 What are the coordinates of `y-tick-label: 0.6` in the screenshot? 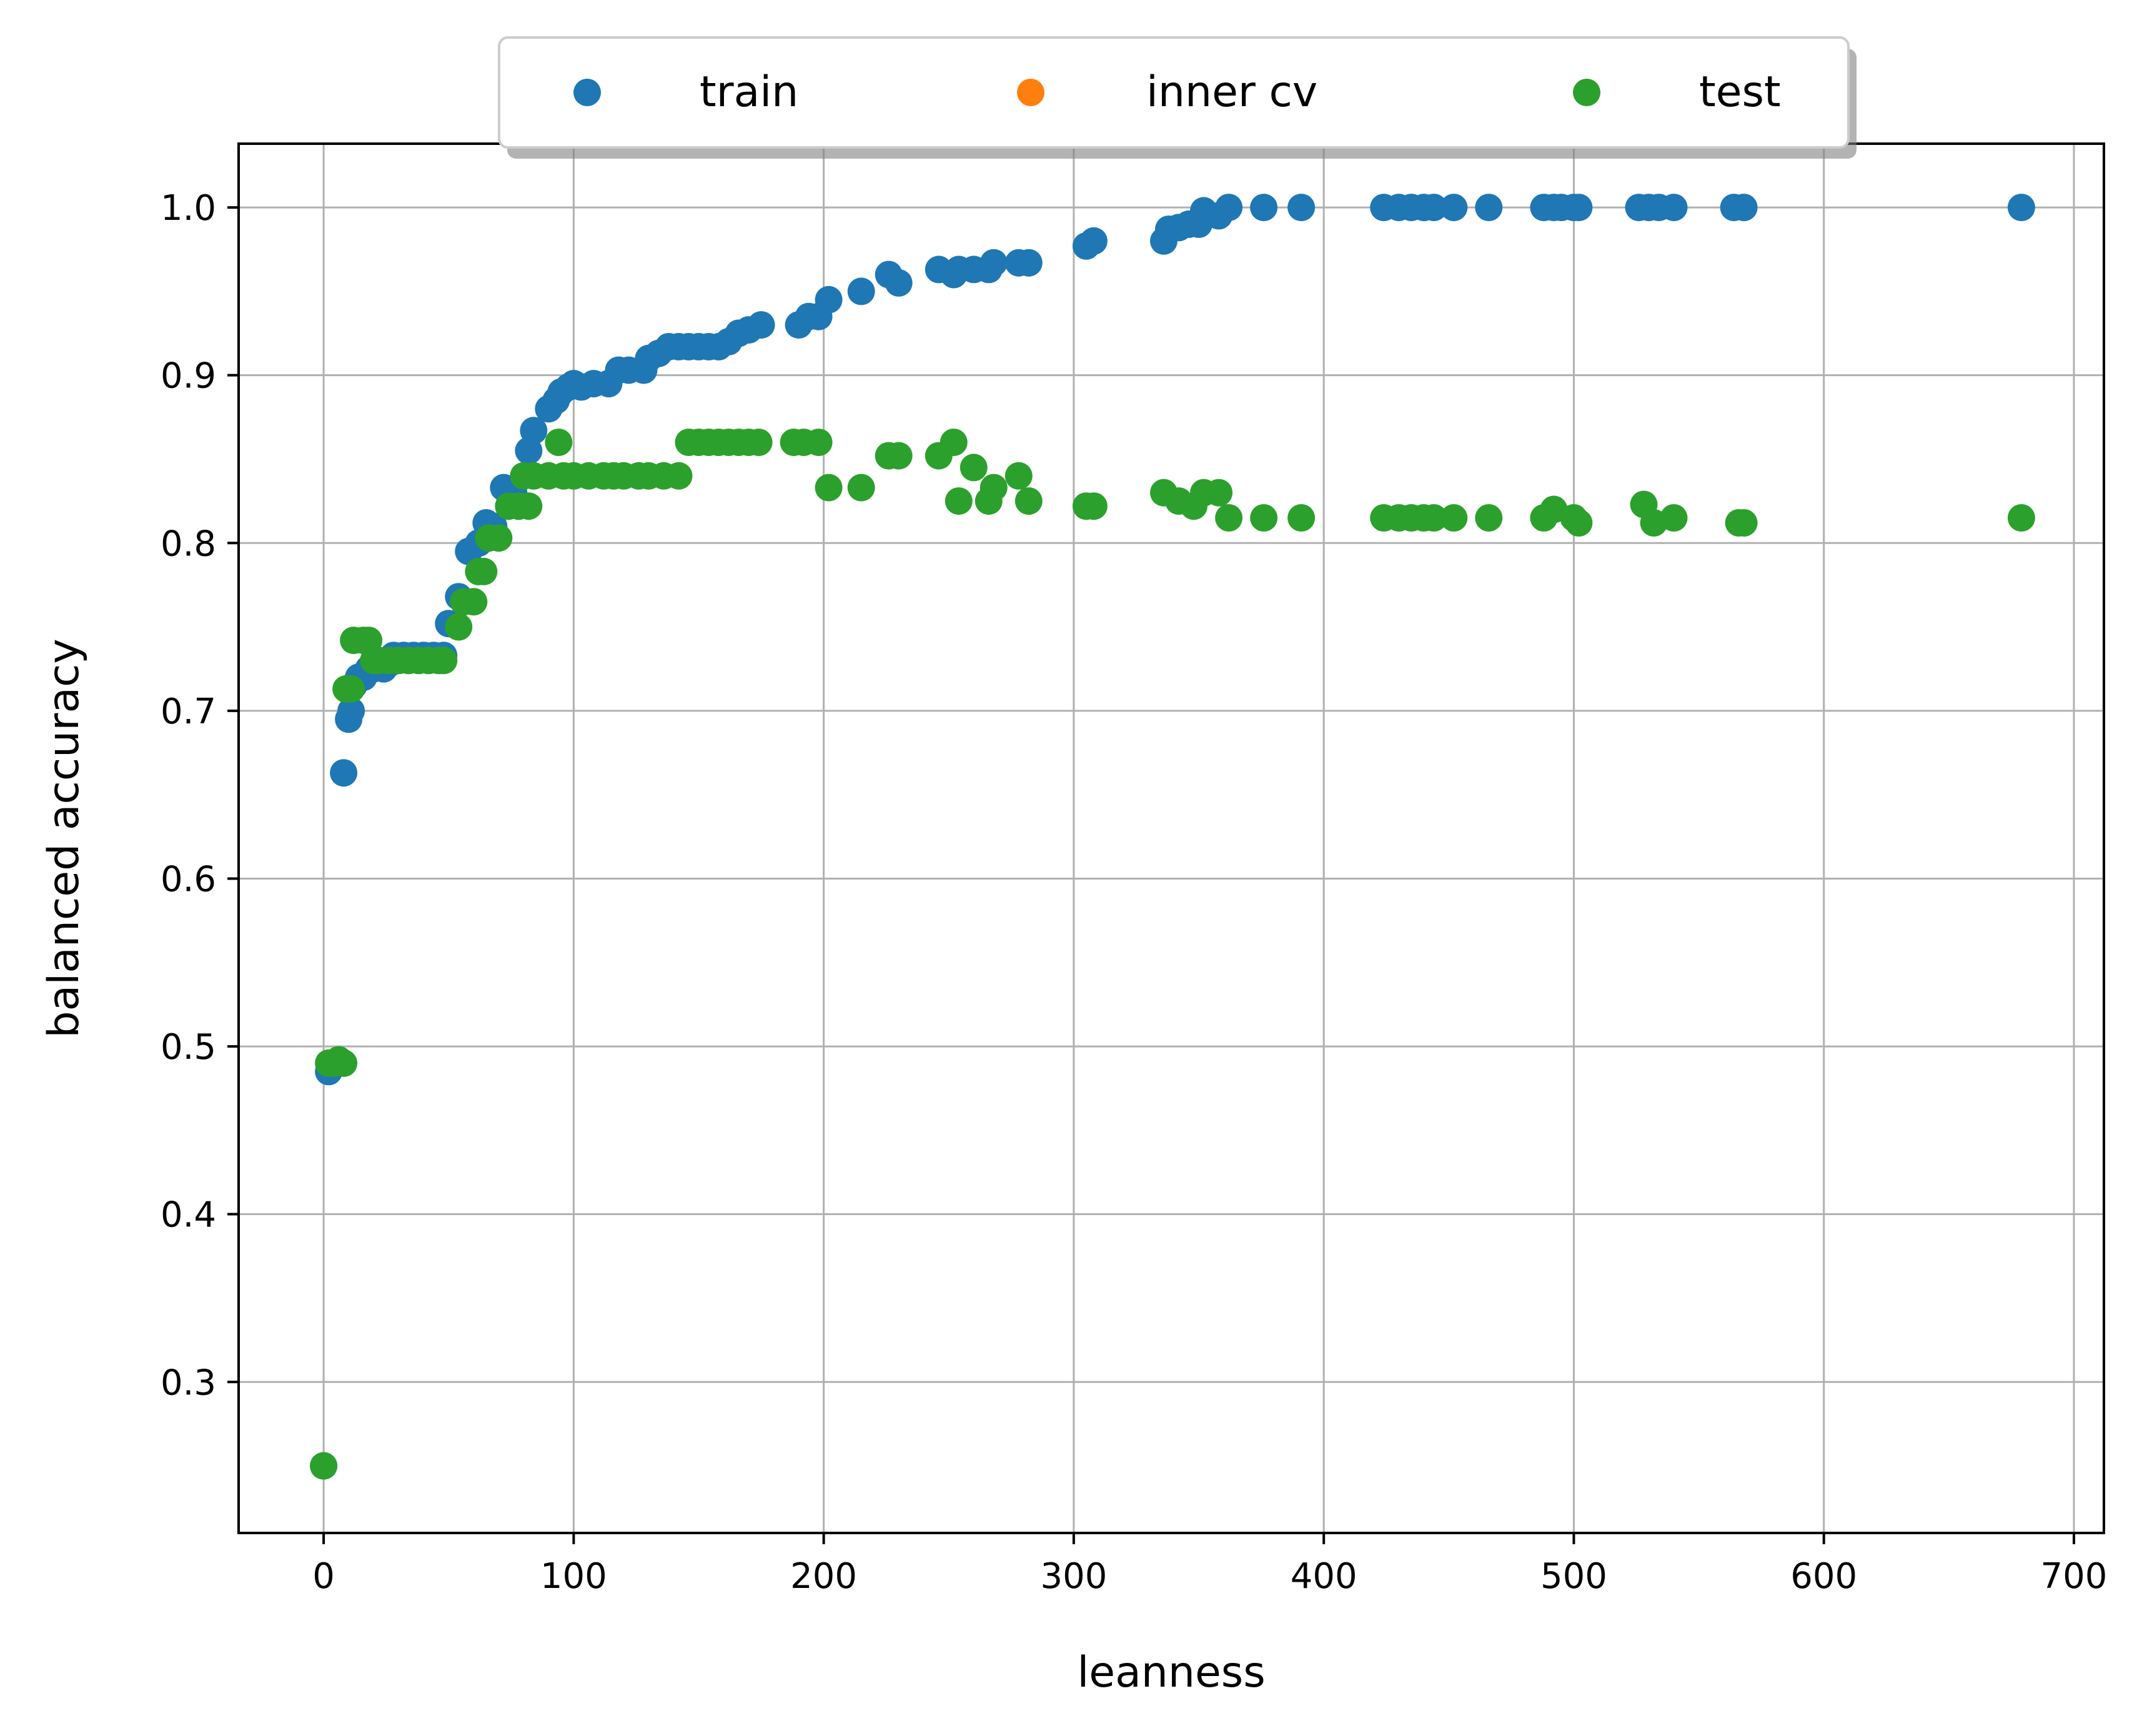 It's located at (188, 879).